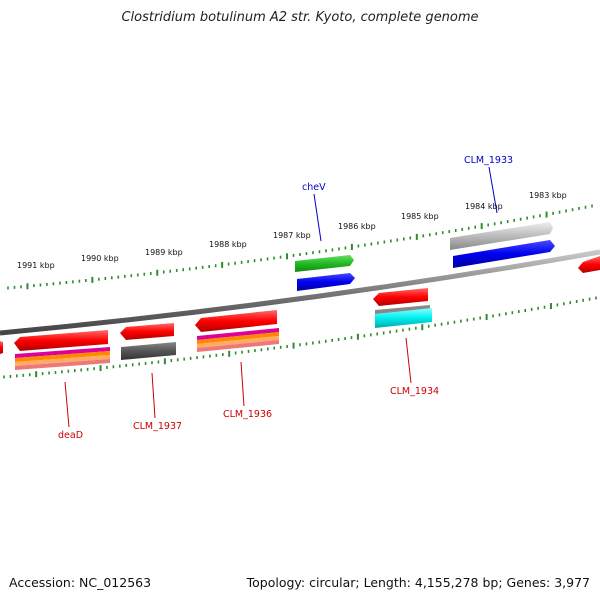 The width and height of the screenshot is (600, 600). I want to click on gene-dead-stripes, so click(62, 358).